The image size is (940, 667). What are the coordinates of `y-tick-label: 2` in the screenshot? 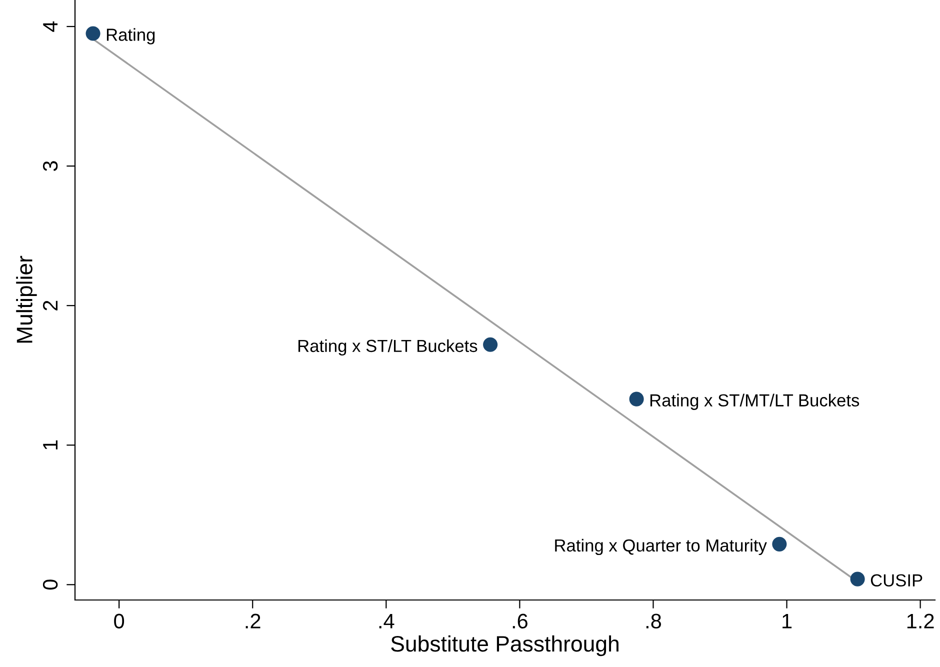 It's located at (50, 305).